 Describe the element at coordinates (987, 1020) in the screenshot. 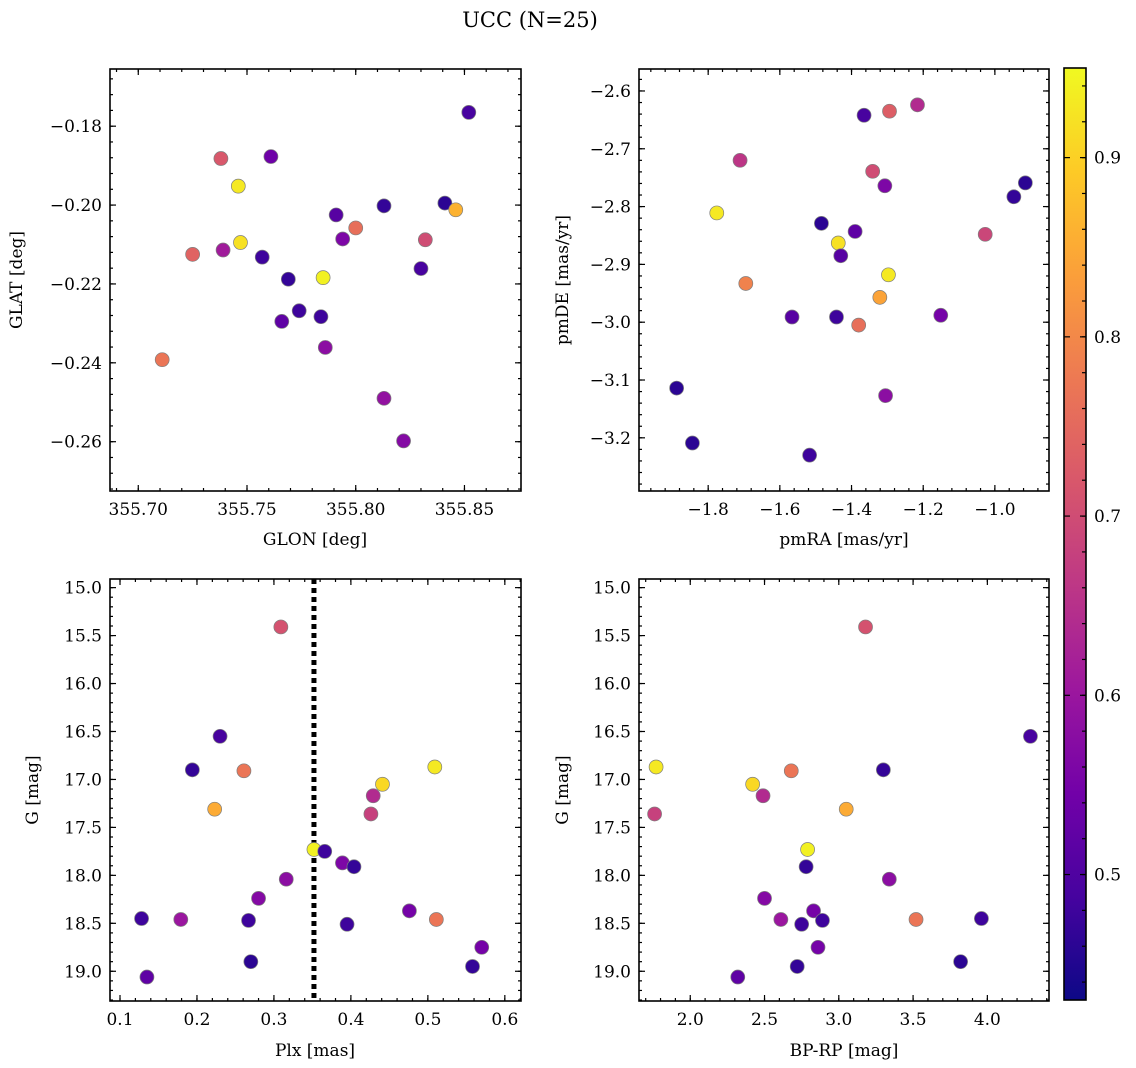

I see `x-tick-label: 4.0` at that location.